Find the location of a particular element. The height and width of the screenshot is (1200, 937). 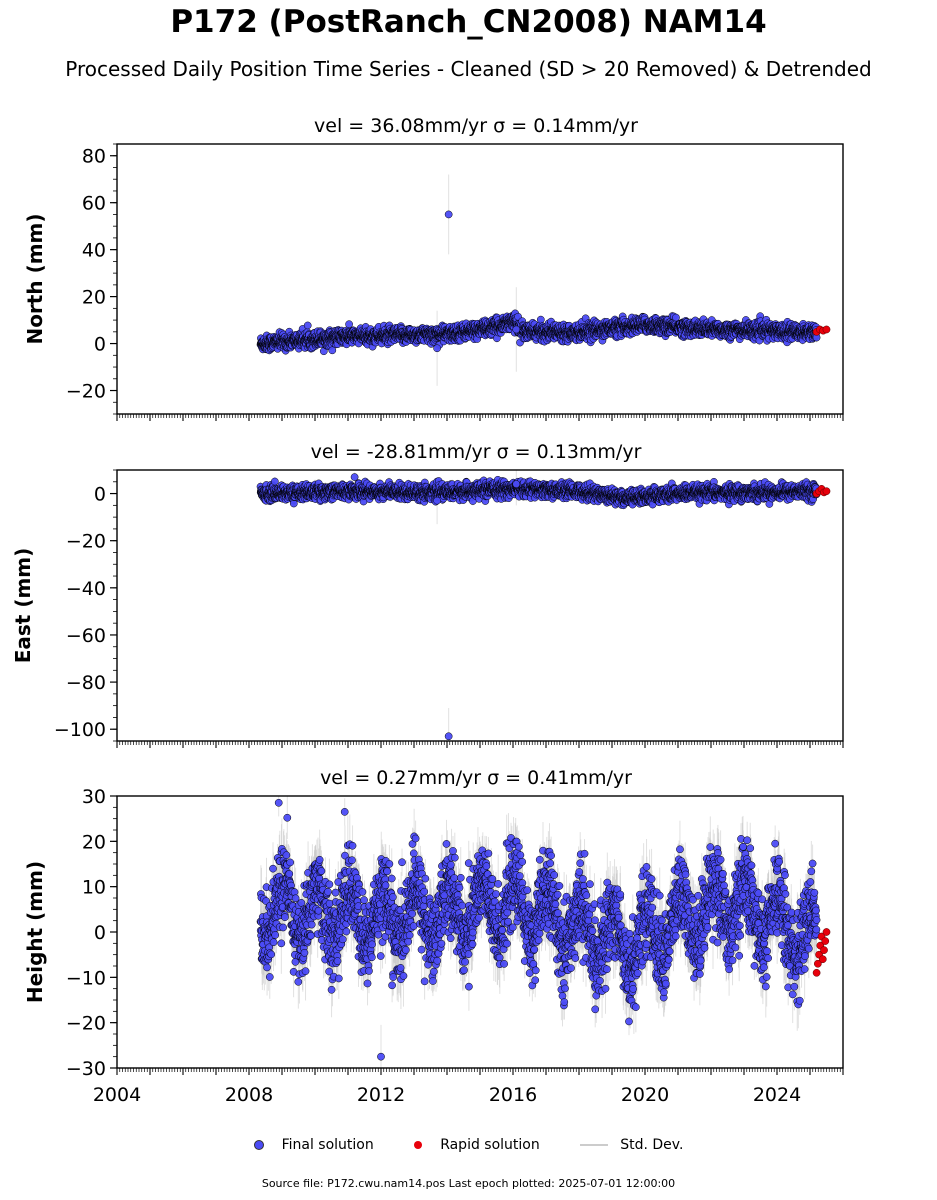

std-dev-bars is located at coordinates (539, 280).